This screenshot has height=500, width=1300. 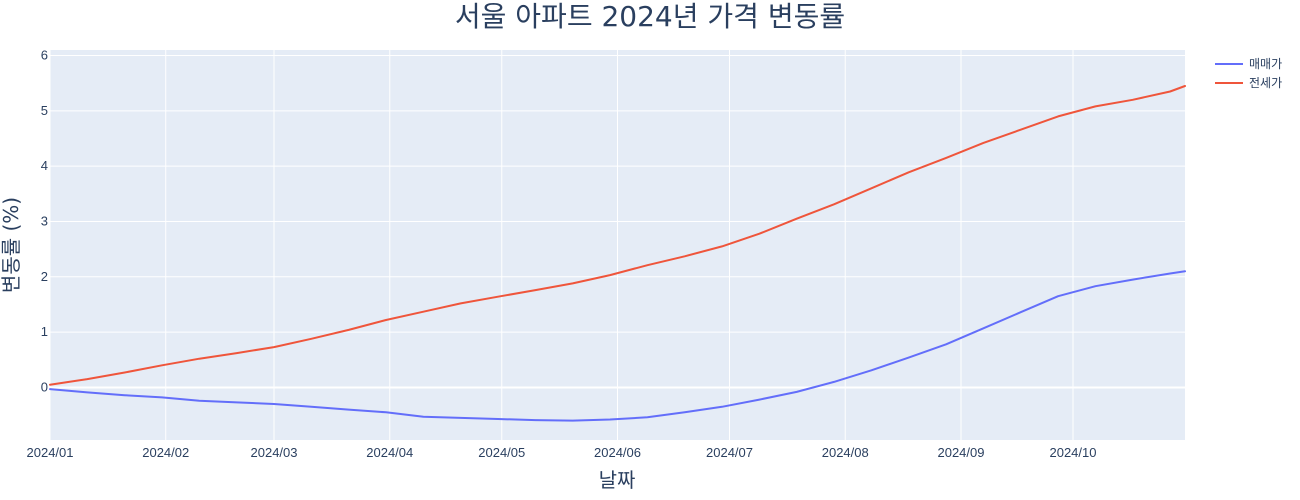 What do you see at coordinates (11, 245) in the screenshot?
I see `y-axis-title: 변동률 (%)` at bounding box center [11, 245].